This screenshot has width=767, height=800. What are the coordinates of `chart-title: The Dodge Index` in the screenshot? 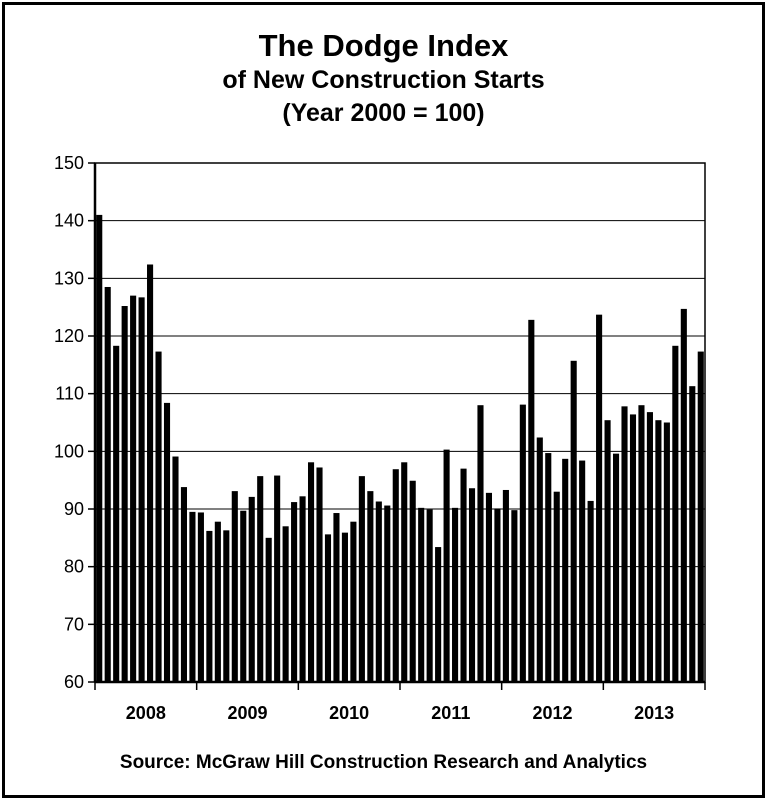 It's located at (383, 45).